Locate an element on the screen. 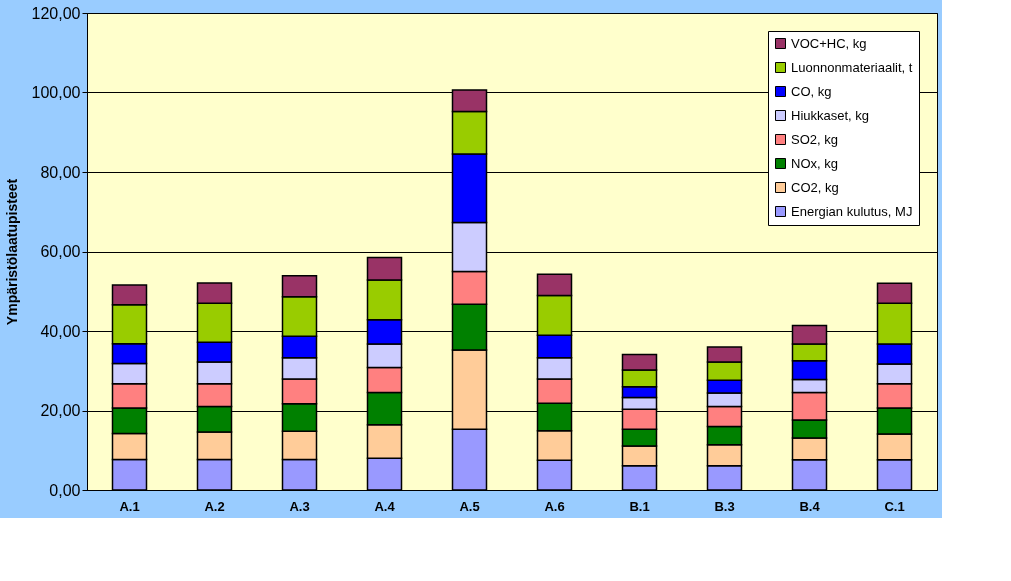 This screenshot has height=581, width=1011. x-tick-label: A.2 is located at coordinates (214, 506).